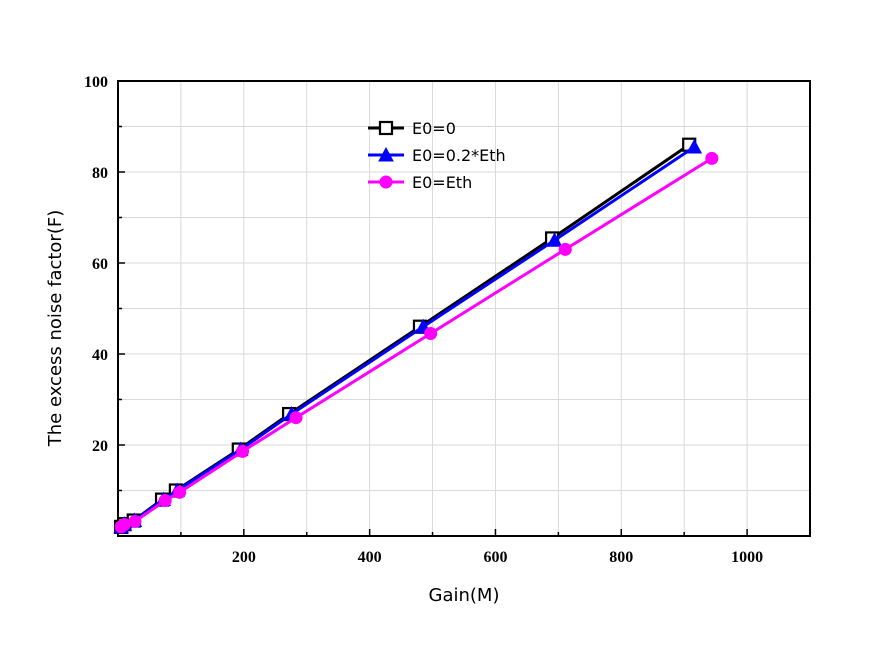 Image resolution: width=888 pixels, height=647 pixels. I want to click on y-tick-label: 100, so click(96, 82).